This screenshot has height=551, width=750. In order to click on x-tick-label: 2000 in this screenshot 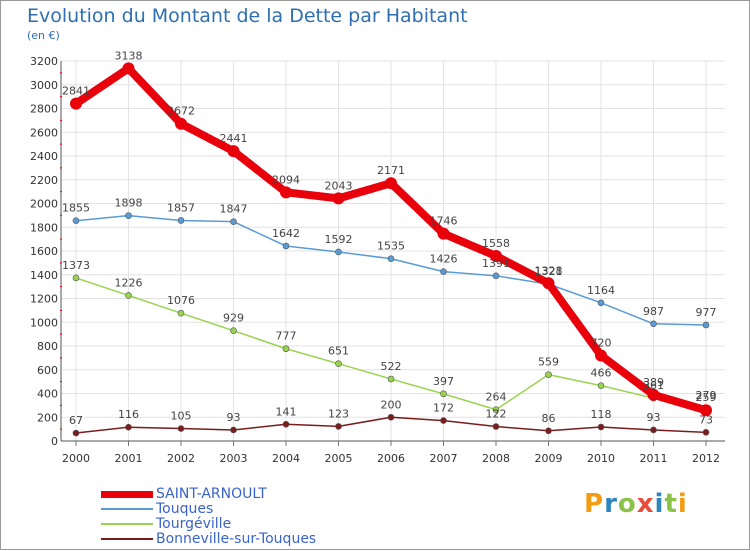, I will do `click(76, 458)`.